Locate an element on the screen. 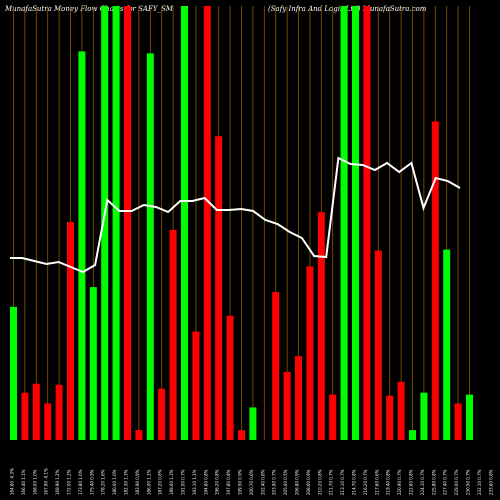 The width and height of the screenshot is (500, 500). x-tick-label: 213.10 0.7% is located at coordinates (342, 482).